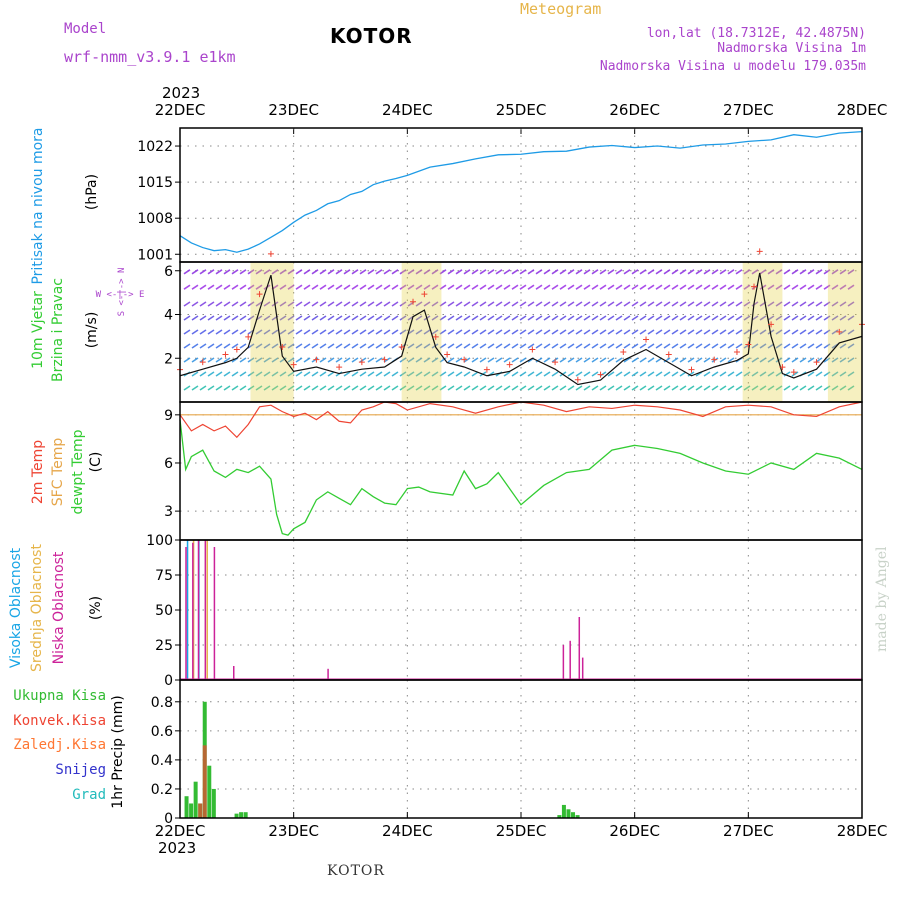 Image resolution: width=900 pixels, height=900 pixels. What do you see at coordinates (862, 831) in the screenshot?
I see `bottom-tick-label: 28DEC` at bounding box center [862, 831].